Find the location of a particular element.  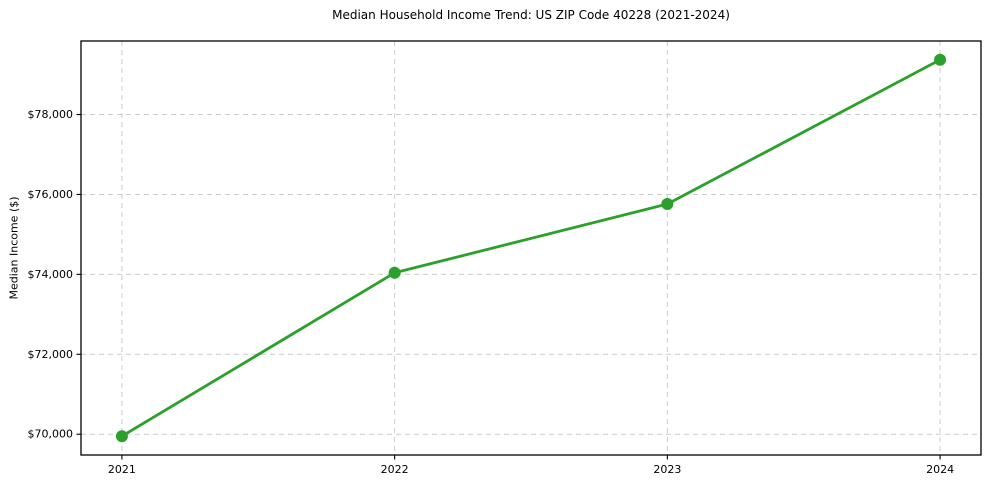

y-tick-label: $74,000 is located at coordinates (51, 274).